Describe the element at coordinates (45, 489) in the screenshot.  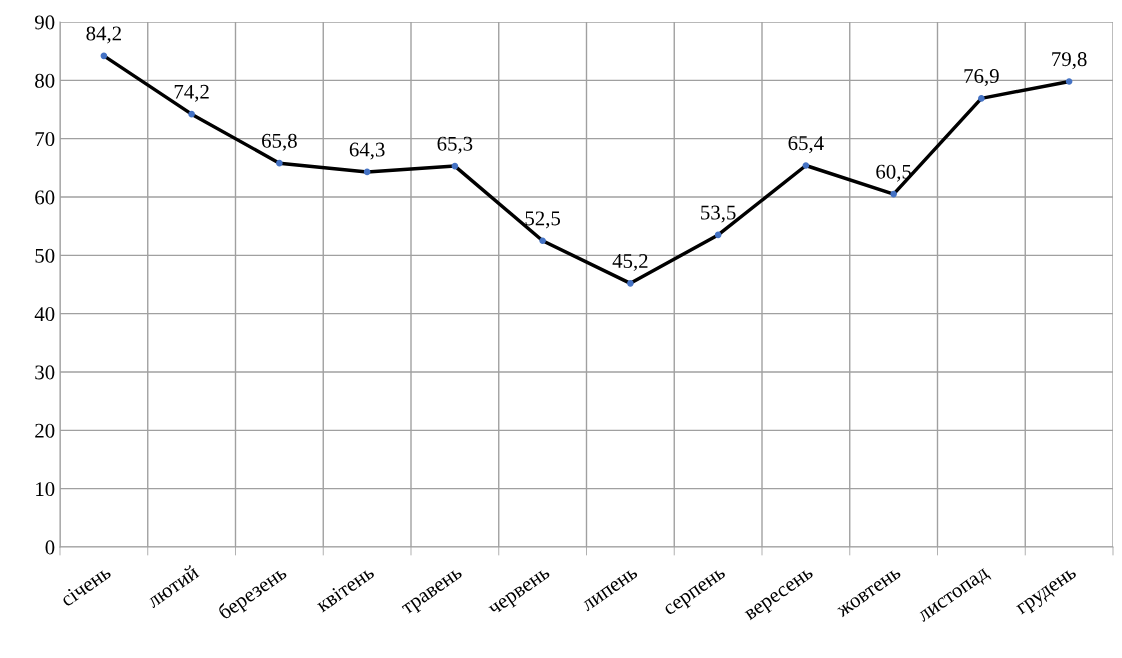
I see `y-tick-label: 10` at that location.